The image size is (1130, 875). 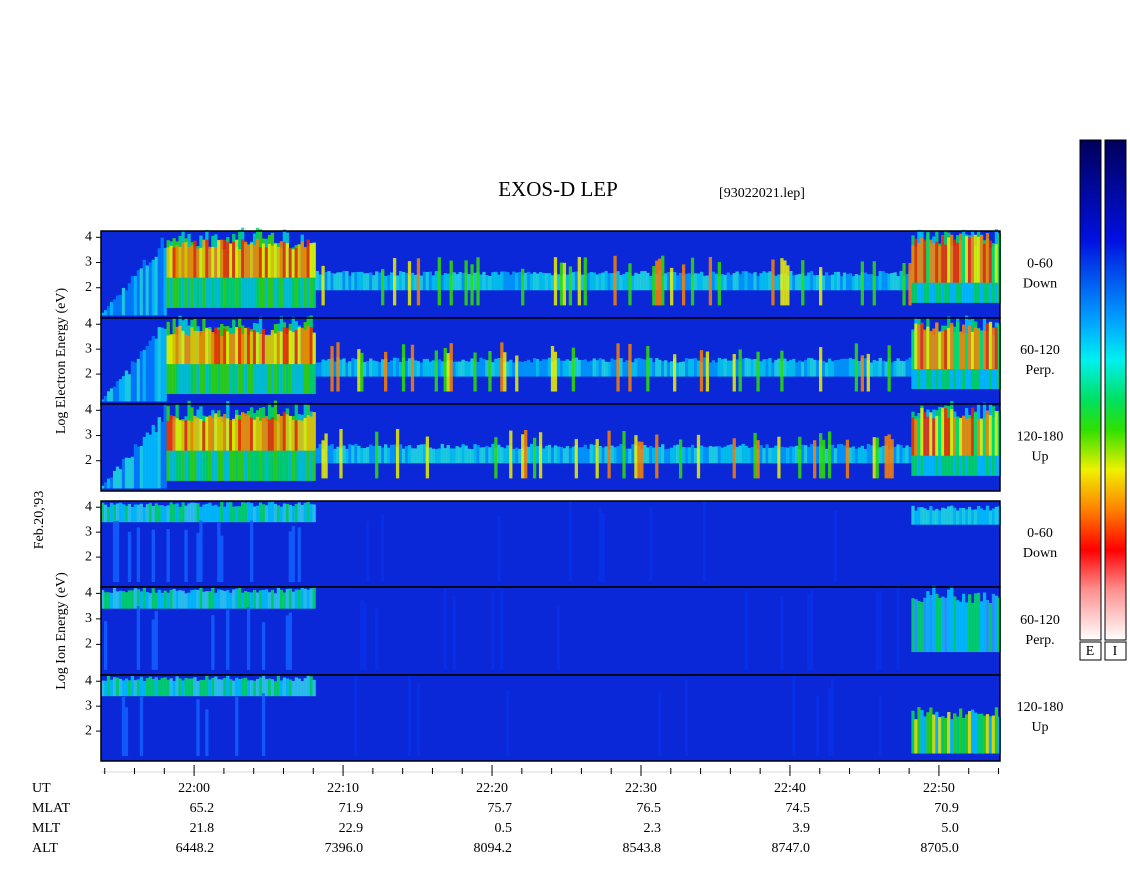 I want to click on y-tick-label: 4, so click(x=88, y=680).